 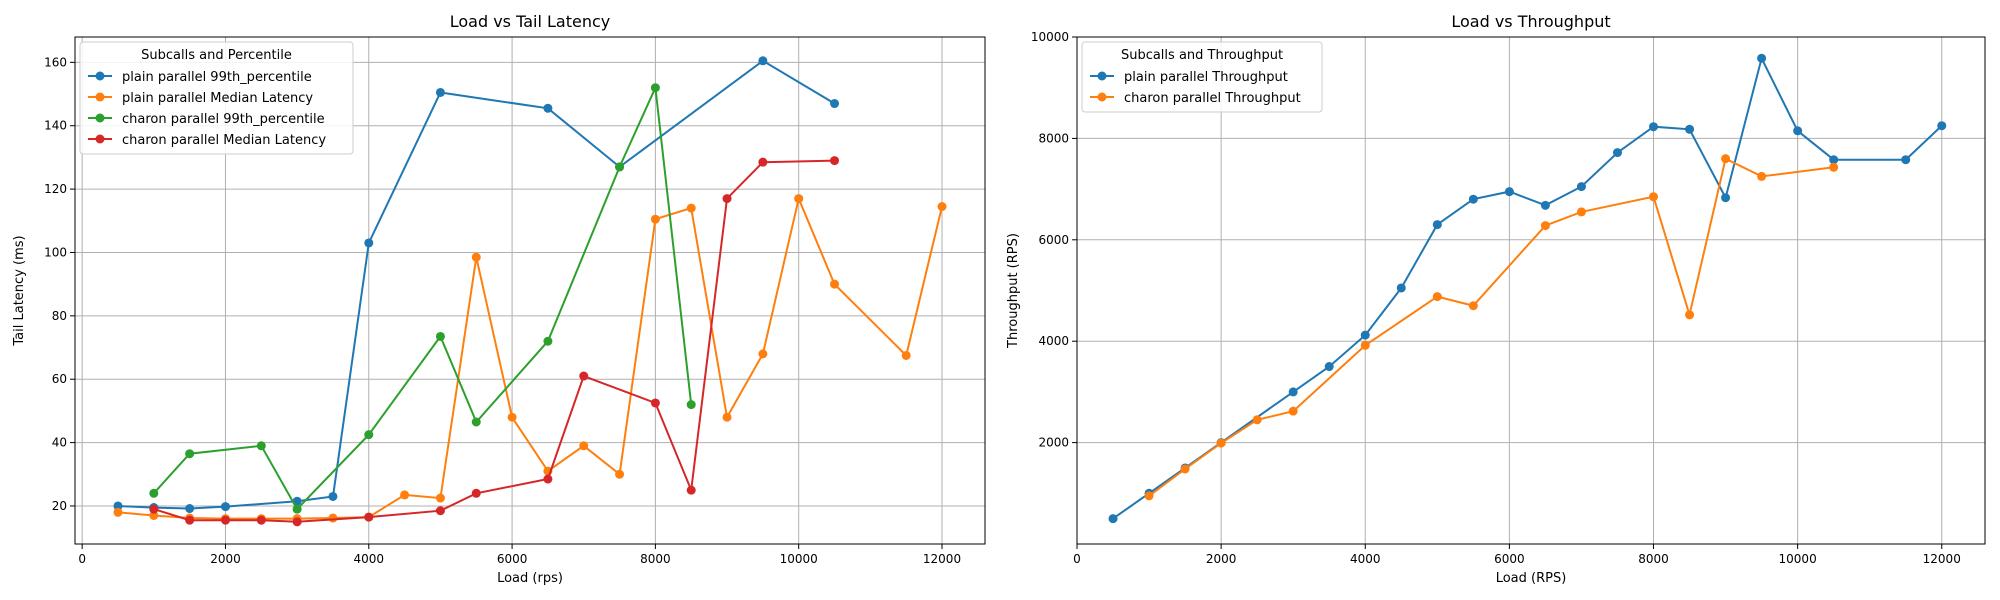 What do you see at coordinates (1053, 240) in the screenshot?
I see `y-tick-label: 6000` at bounding box center [1053, 240].